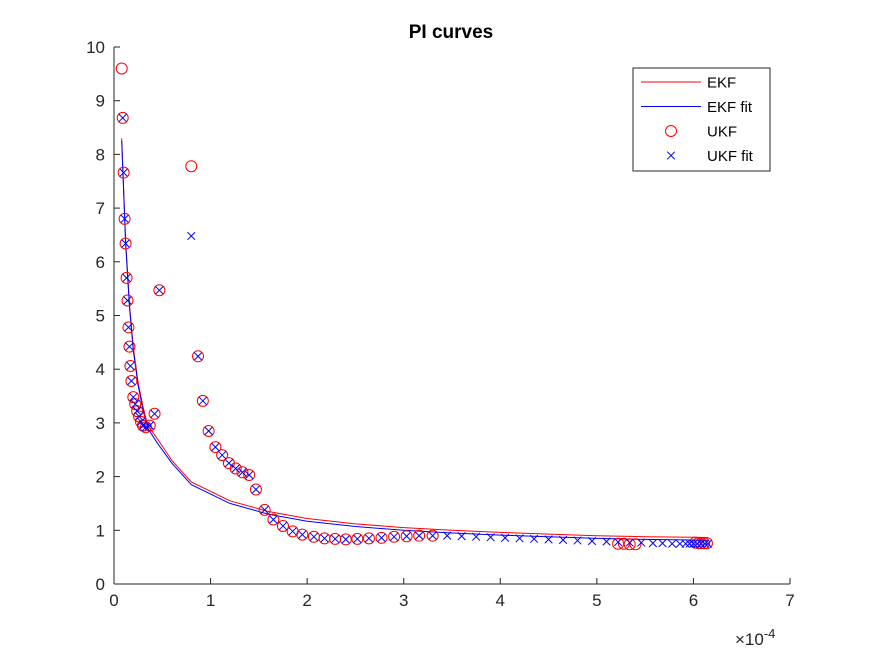 This screenshot has width=875, height=661. I want to click on legend-item: UKF fit, so click(710, 156).